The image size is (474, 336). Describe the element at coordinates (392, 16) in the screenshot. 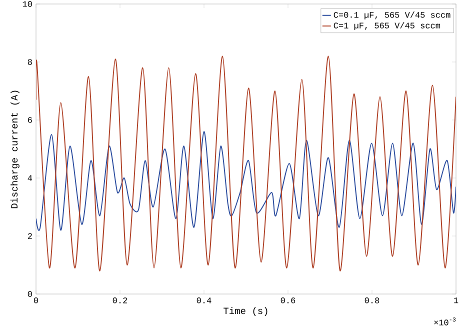

I see `legend-label: C=0.1 µF, 565 V/45 sccm` at that location.